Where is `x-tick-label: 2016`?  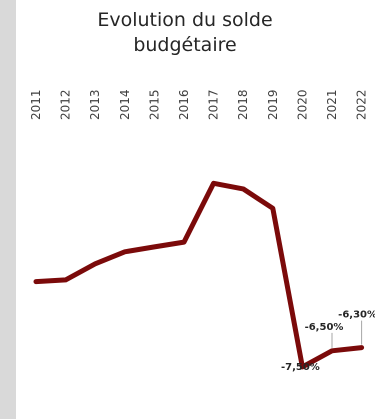
x-tick-label: 2016 is located at coordinates (184, 104).